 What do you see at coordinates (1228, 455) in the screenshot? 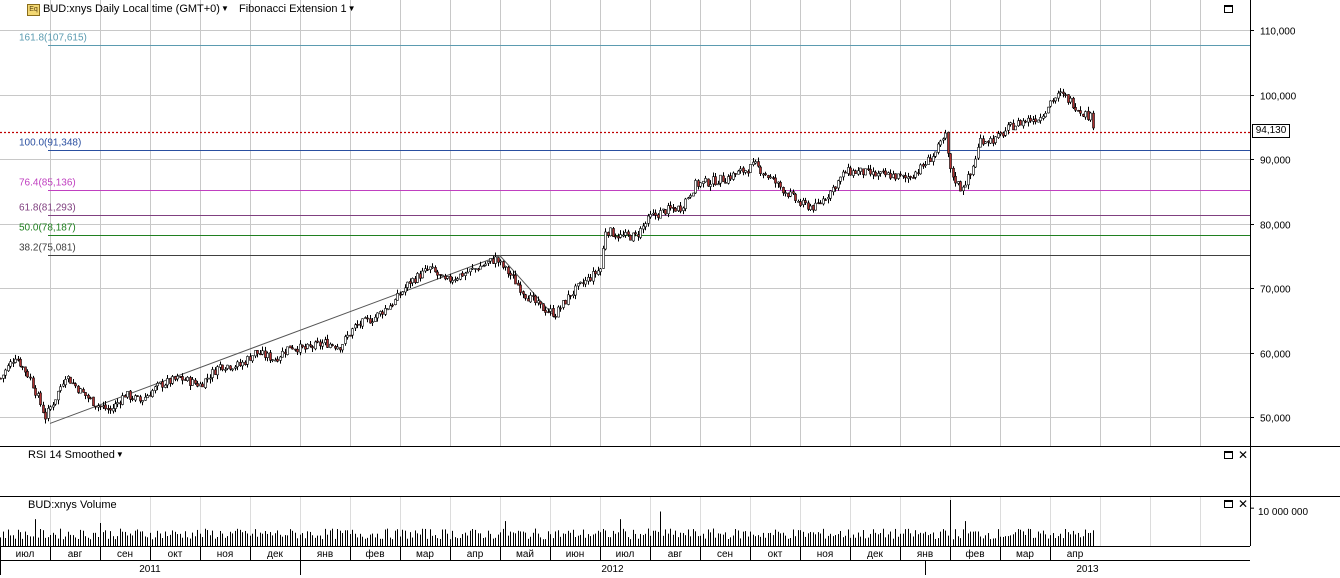
I see `rsi-maximize-icon` at bounding box center [1228, 455].